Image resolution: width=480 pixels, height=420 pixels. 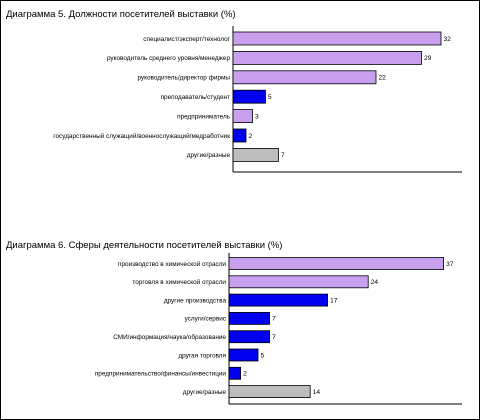 What do you see at coordinates (274, 319) in the screenshot?
I see `value-label-activities-4: 7` at bounding box center [274, 319].